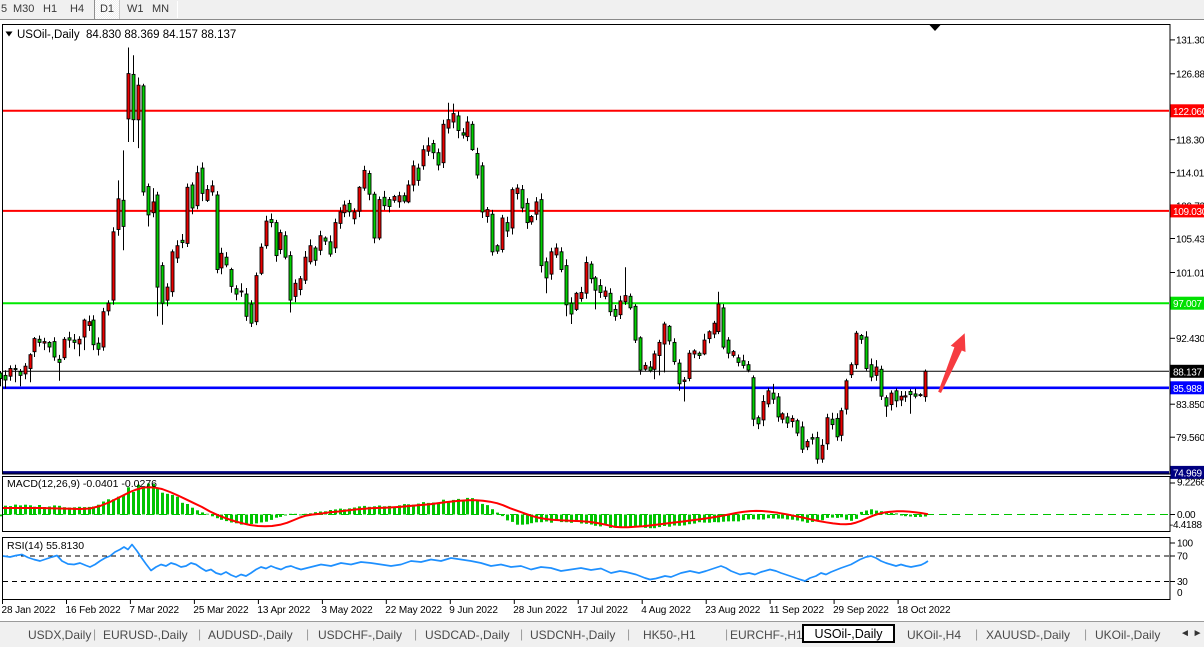  I want to click on svg-text: 114.010, so click(1190, 173).